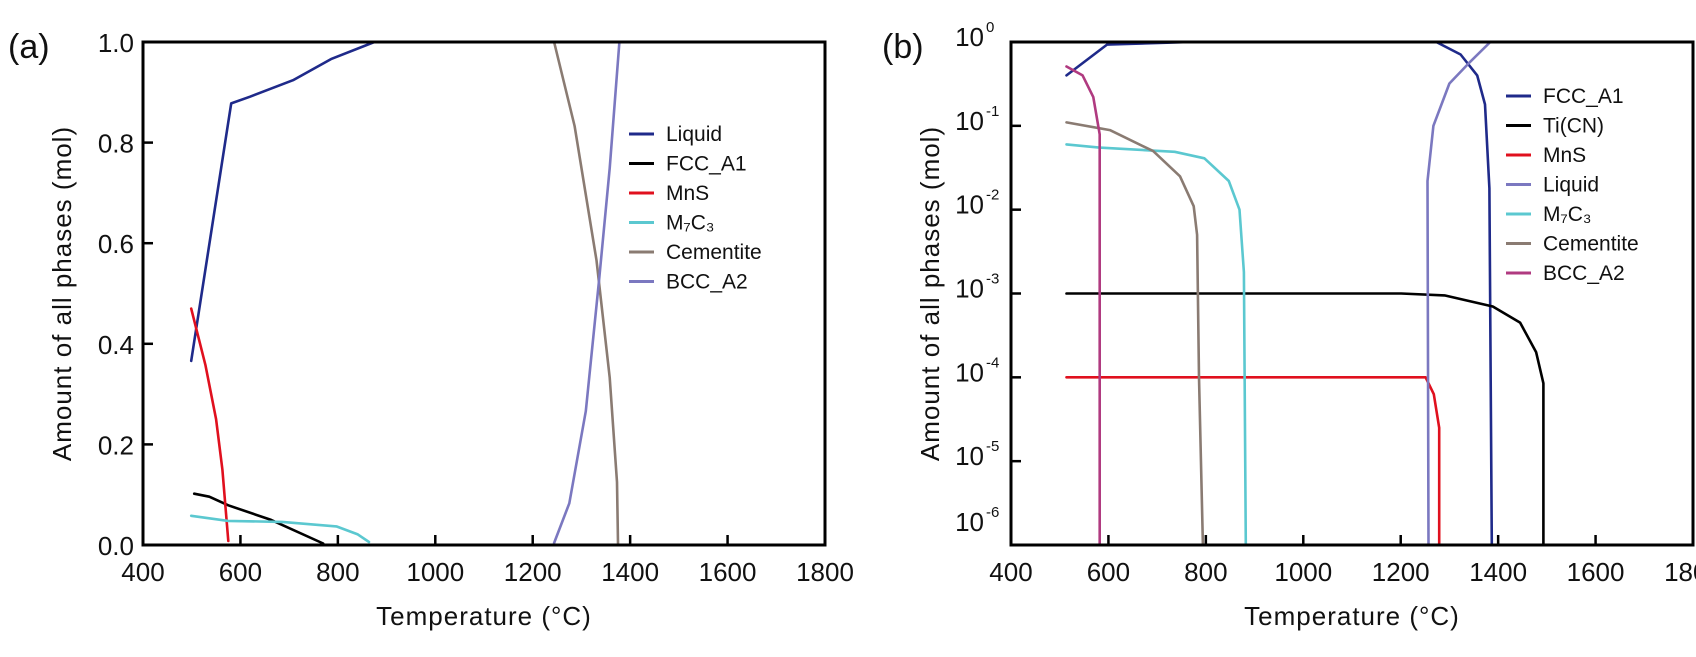 The height and width of the screenshot is (657, 1696). What do you see at coordinates (992, 279) in the screenshot?
I see `y-tick-exponent: -3` at bounding box center [992, 279].